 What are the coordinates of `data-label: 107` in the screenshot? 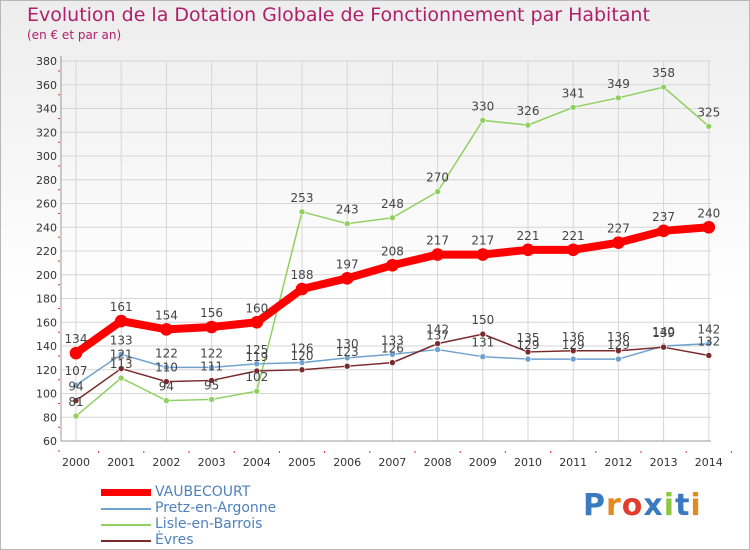 It's located at (76, 371).